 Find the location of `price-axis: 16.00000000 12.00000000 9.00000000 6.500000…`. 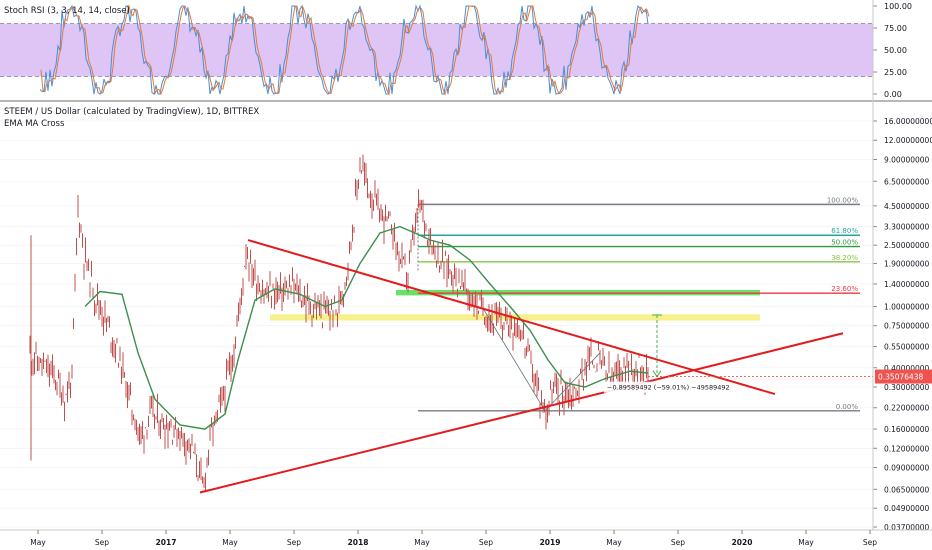

price-axis: 16.00000000 12.00000000 9.00000000 6.500000… is located at coordinates (902, 324).